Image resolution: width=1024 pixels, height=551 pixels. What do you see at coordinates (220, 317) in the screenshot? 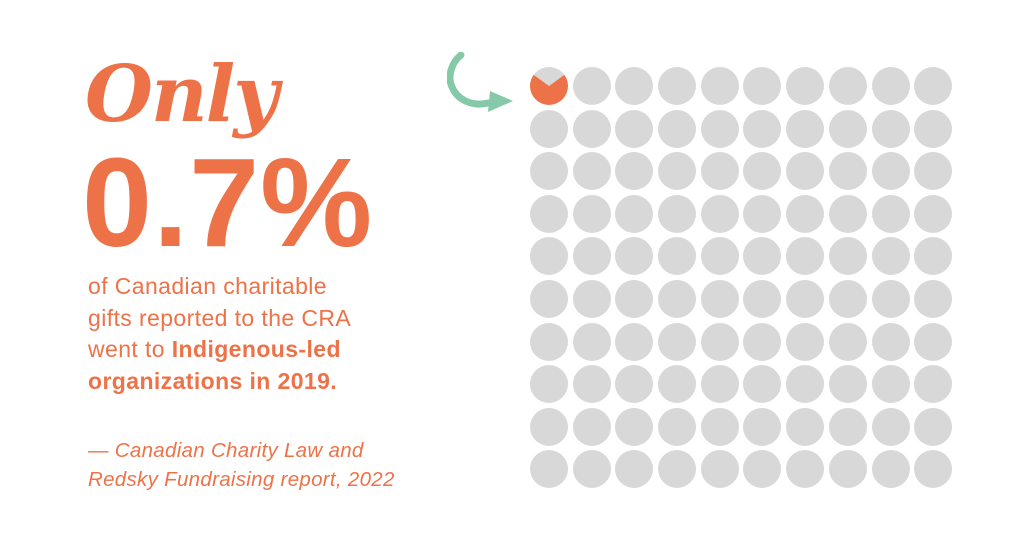
I see `description-line: gifts reported to the CRA` at bounding box center [220, 317].